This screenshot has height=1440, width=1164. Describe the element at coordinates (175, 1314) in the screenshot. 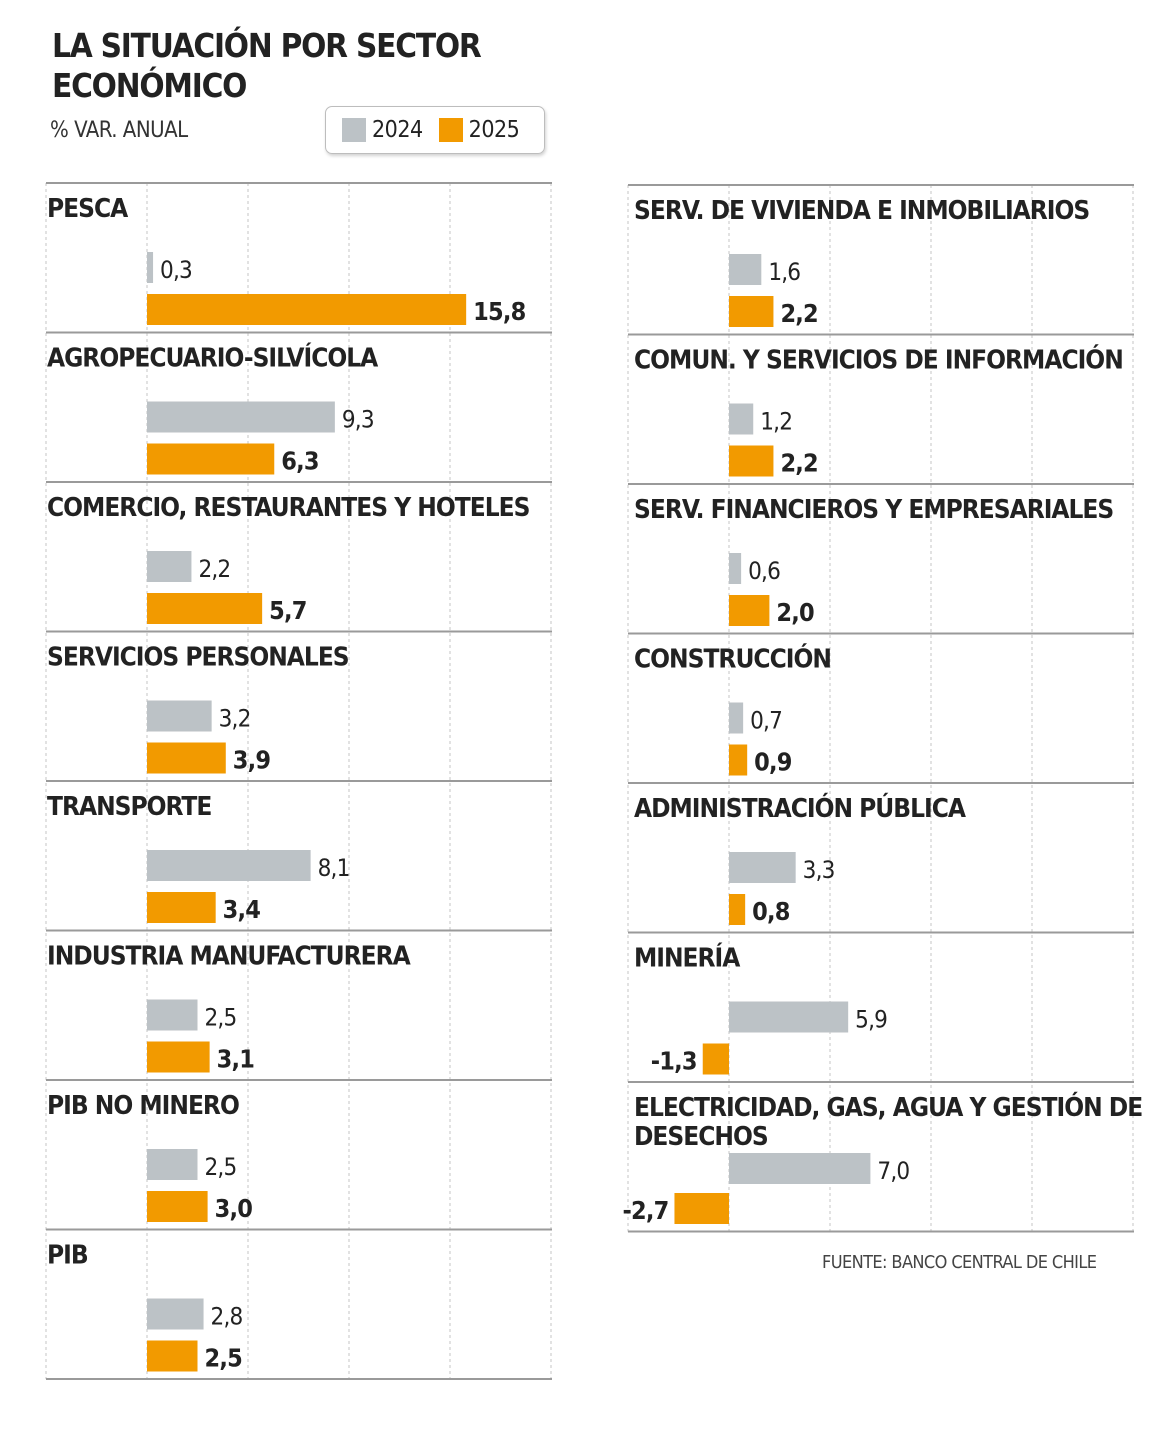

I see `bar-2024-pib` at that location.